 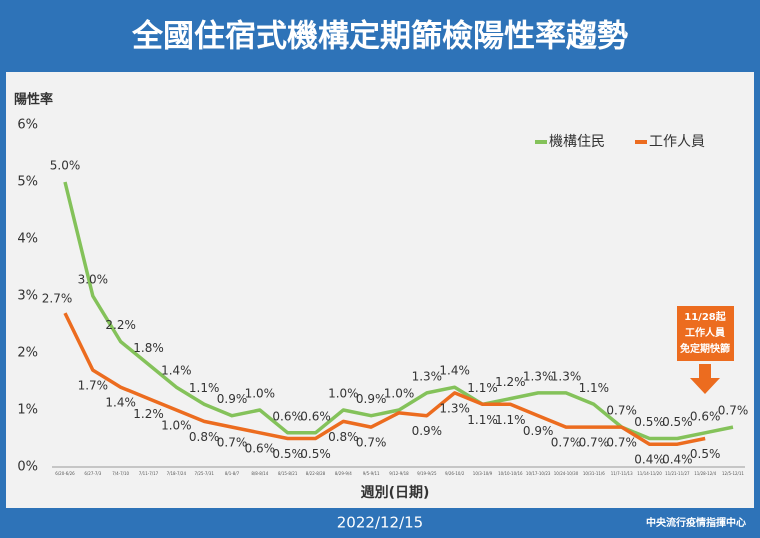 What do you see at coordinates (149, 473) in the screenshot?
I see `x-tick-label: 7/11-7/17` at bounding box center [149, 473].